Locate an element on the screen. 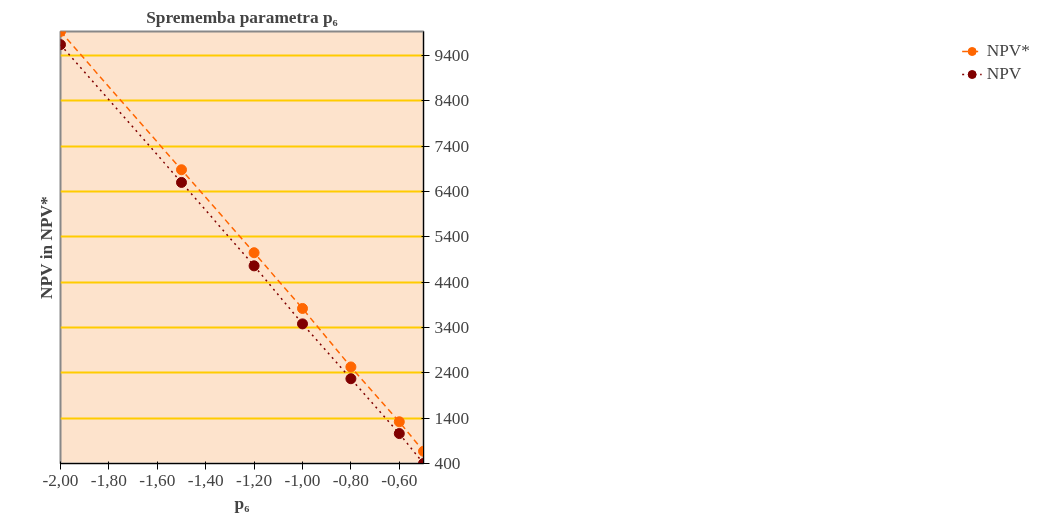  x-tick-label: -1,00 is located at coordinates (302, 480).